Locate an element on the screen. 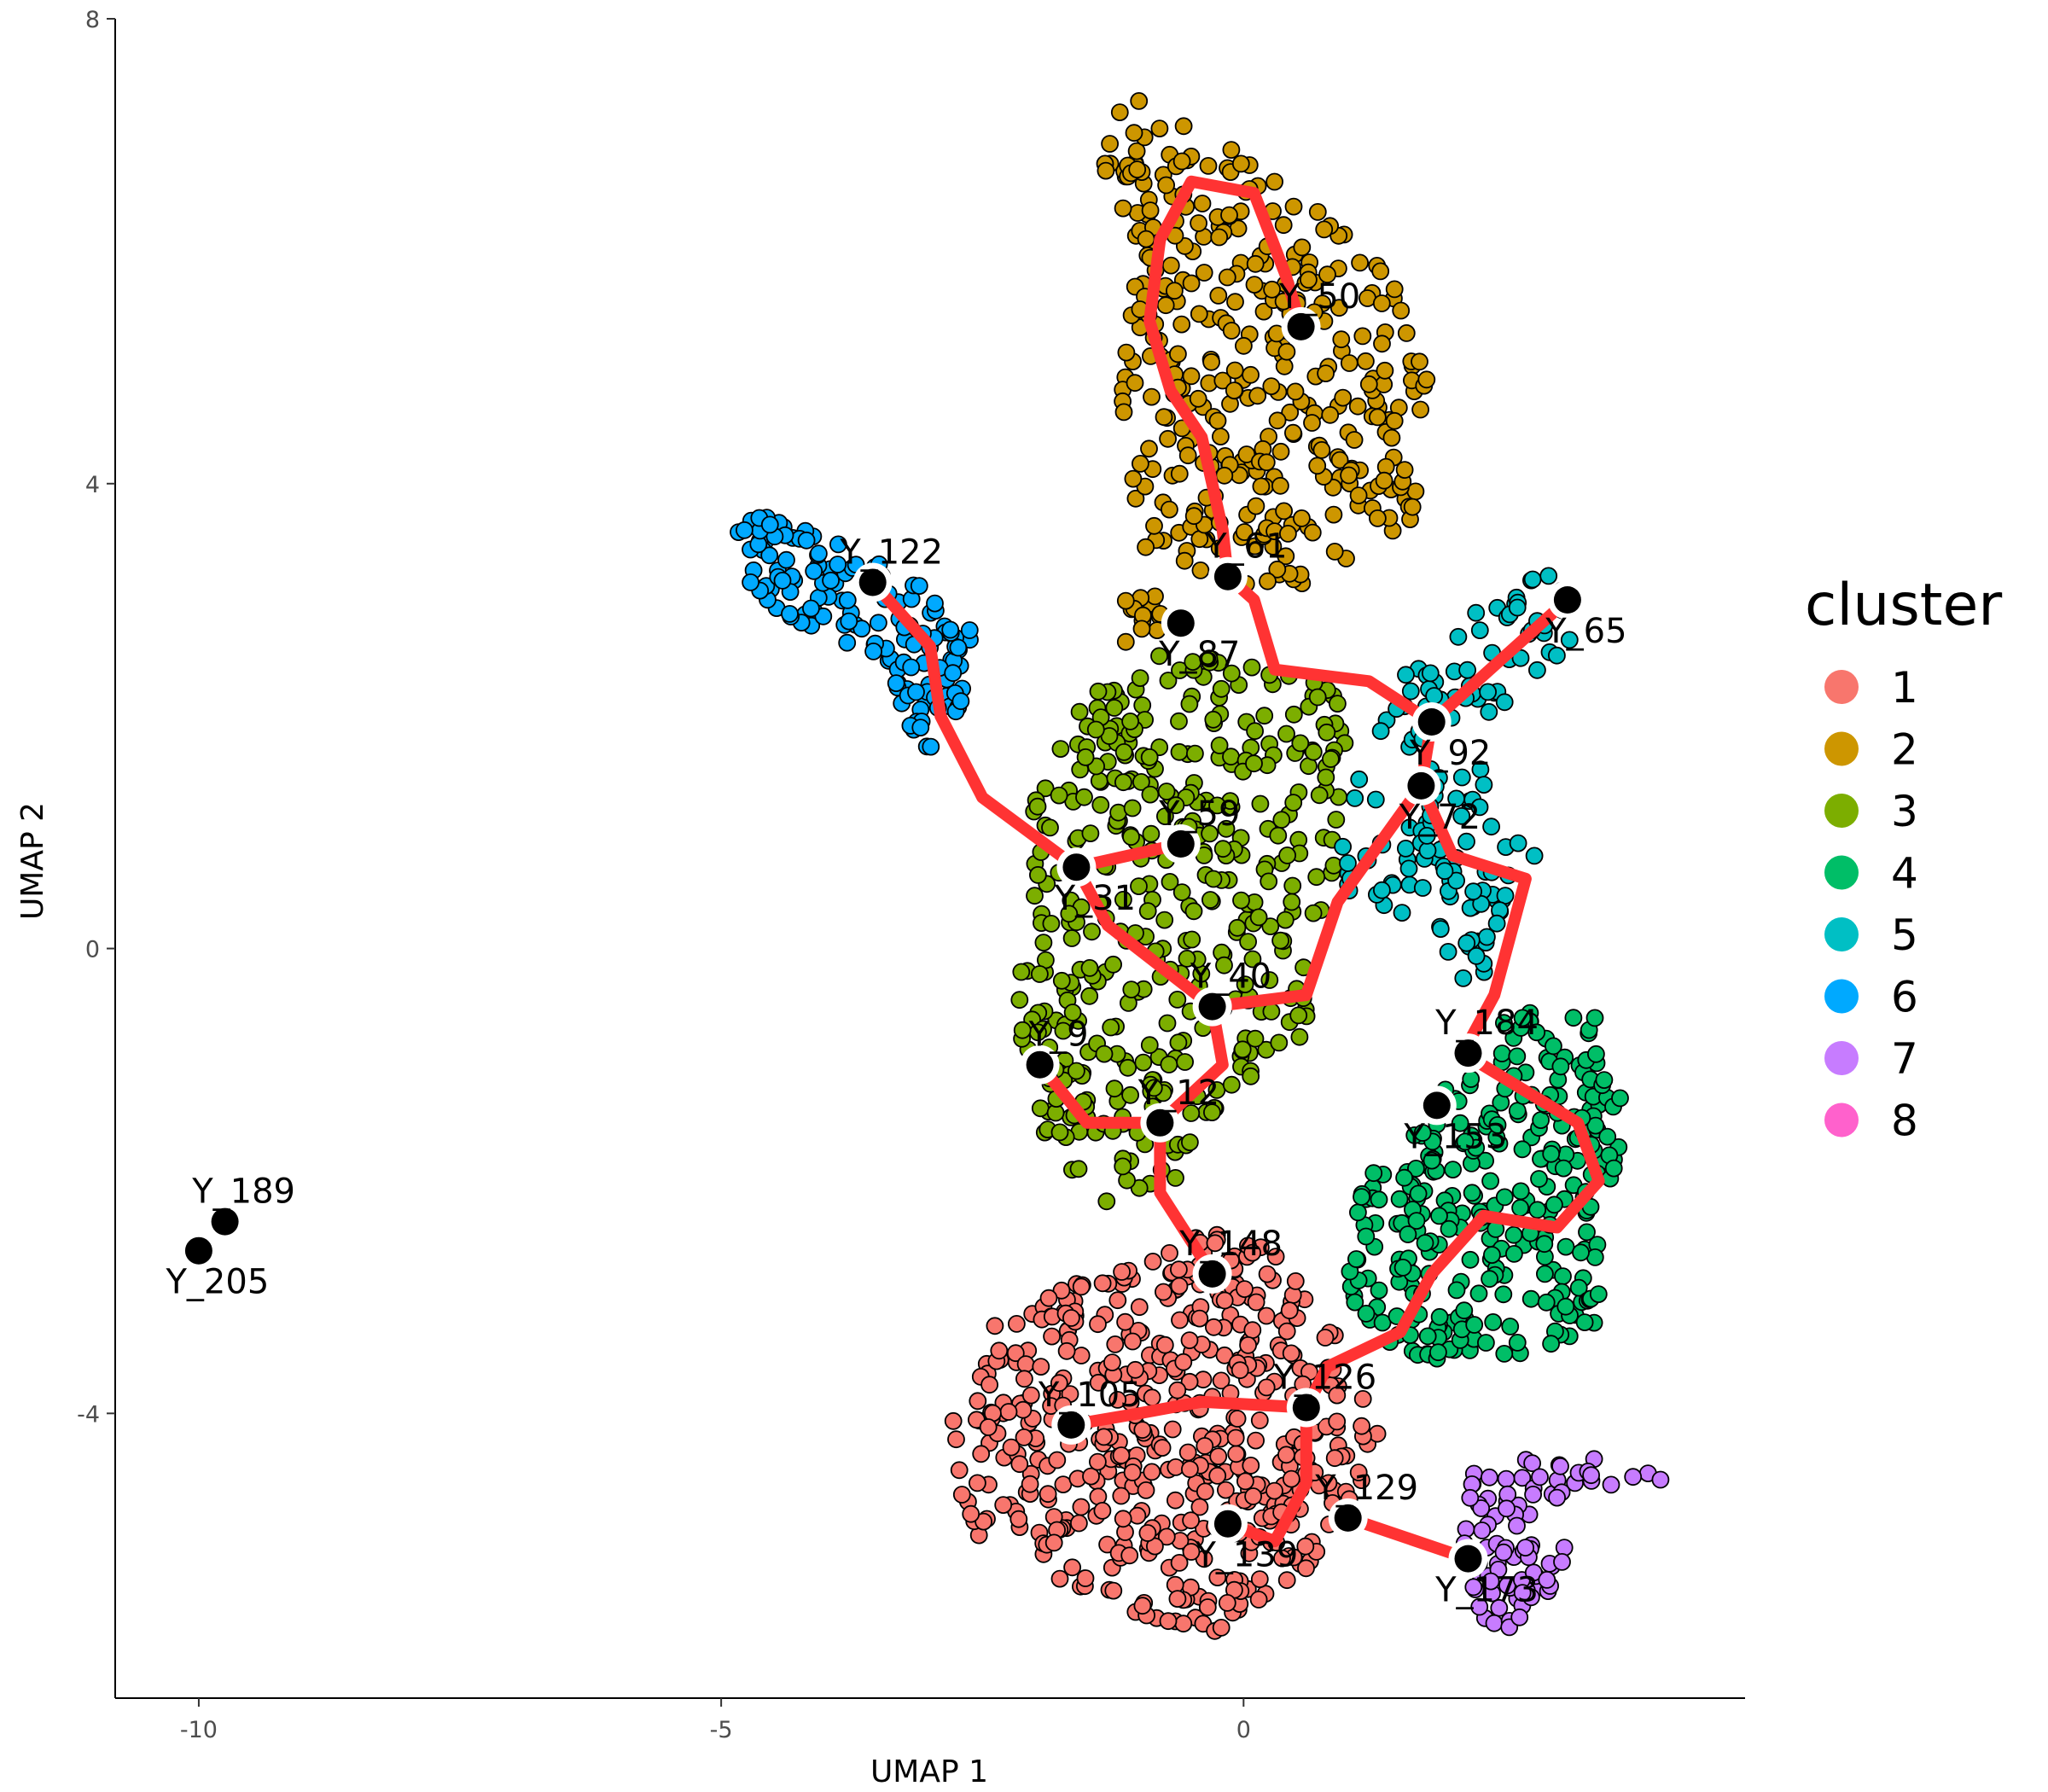 This screenshot has width=2048, height=1792. trajectory-node: Y_12 is located at coordinates (1178, 1108).